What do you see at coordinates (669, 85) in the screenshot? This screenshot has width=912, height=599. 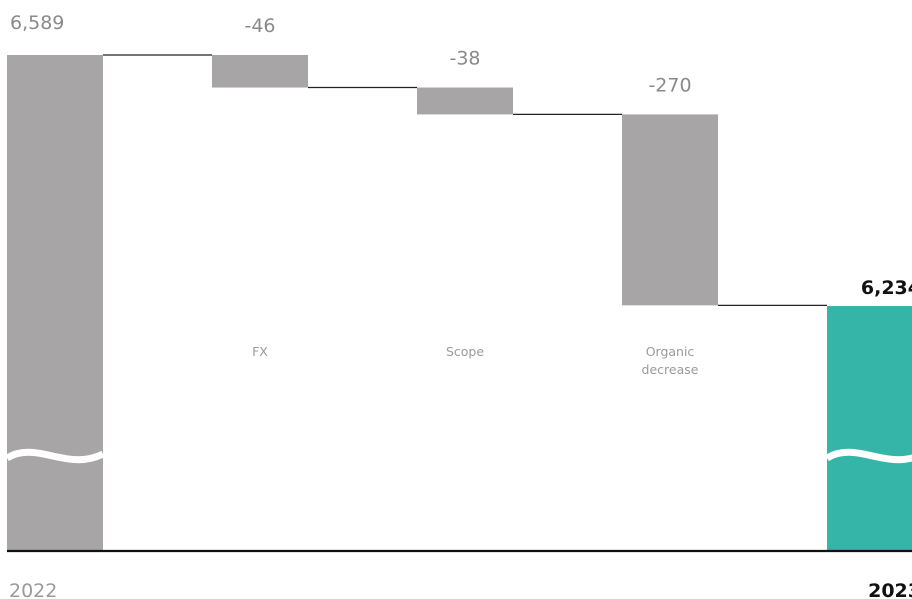 I see `value-label-organic-decrease: -270` at bounding box center [669, 85].